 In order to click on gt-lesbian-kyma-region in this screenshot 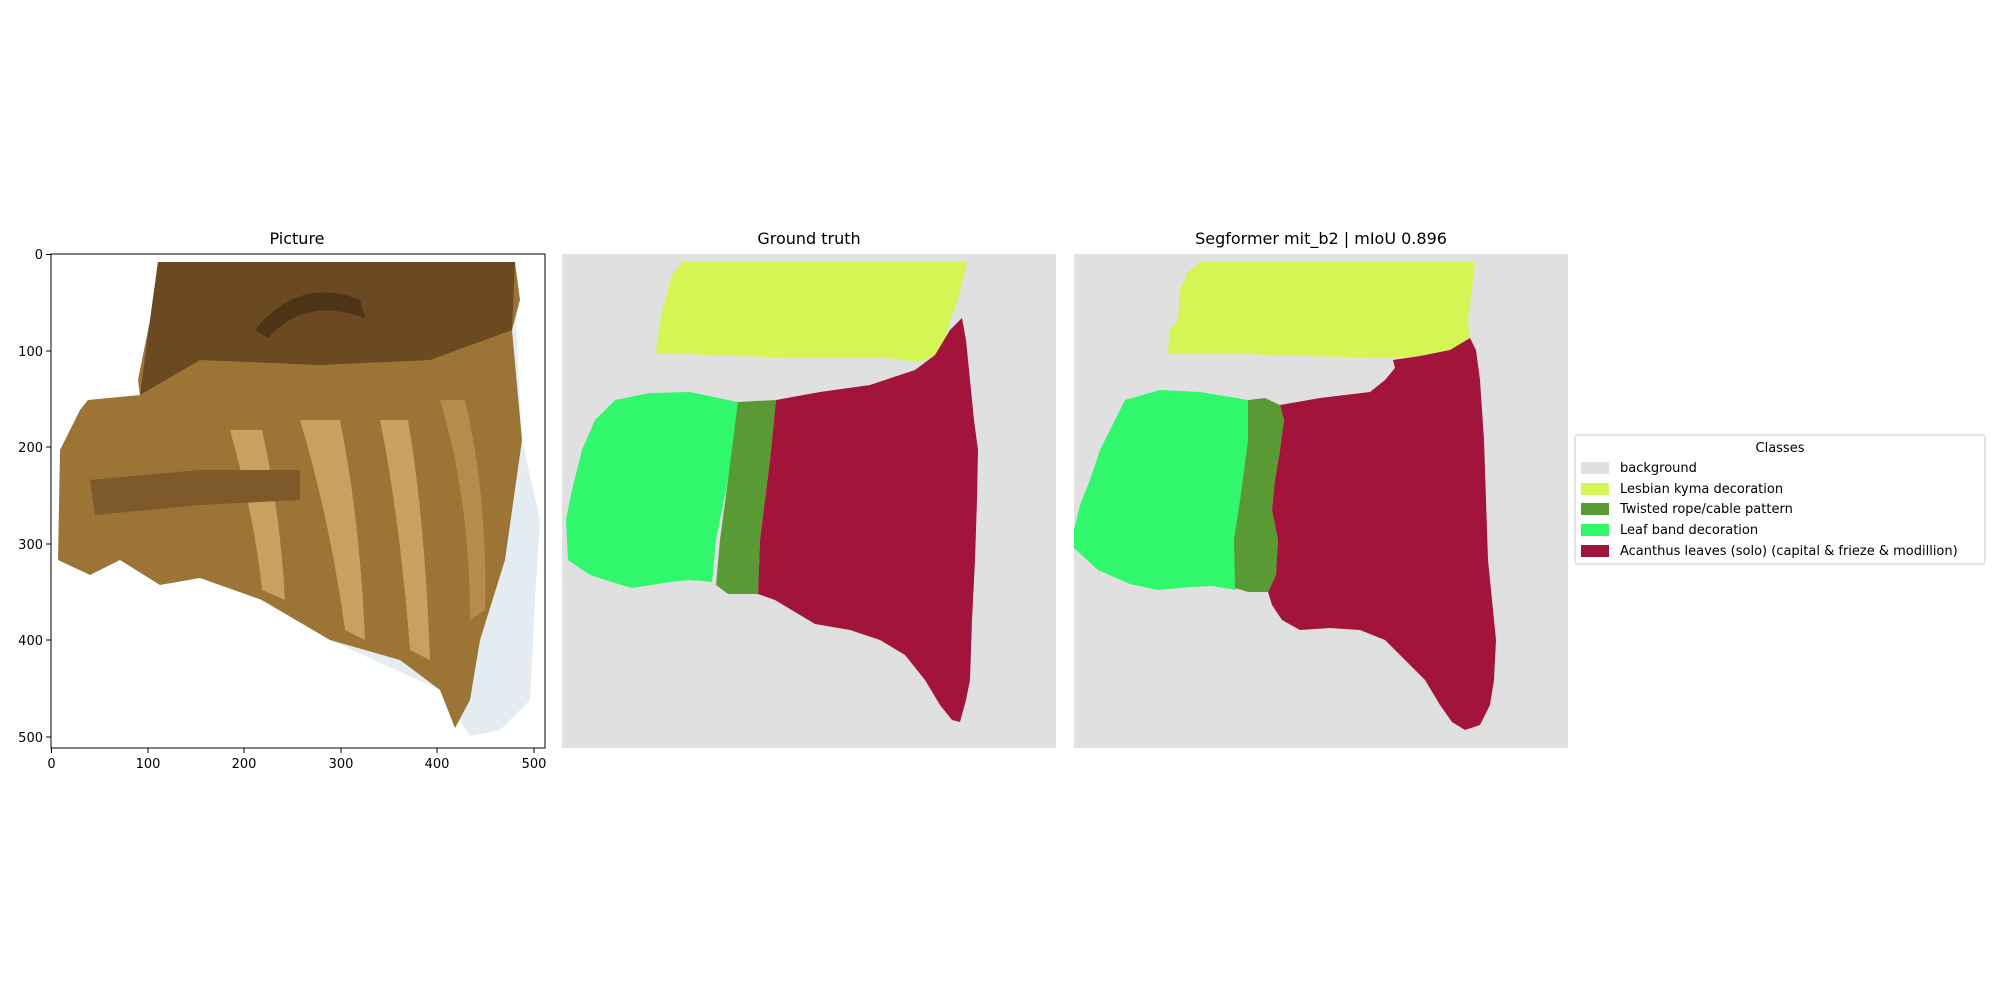, I will do `click(811, 312)`.